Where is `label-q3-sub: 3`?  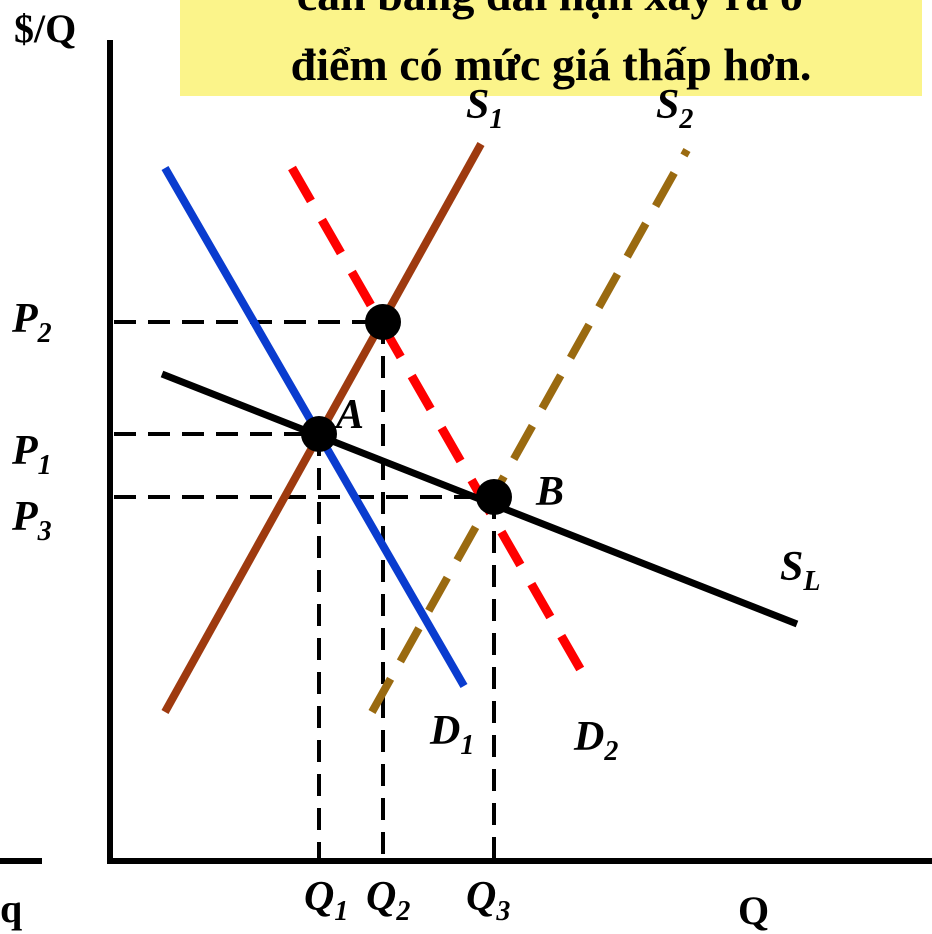 label-q3-sub: 3 is located at coordinates (502, 911).